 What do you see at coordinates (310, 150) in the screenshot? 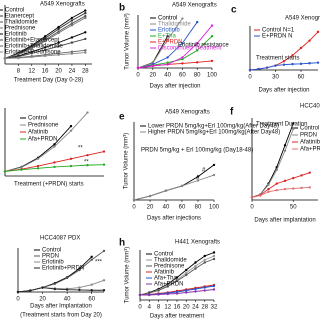
I see `legend-label: Afa+PRDN` at bounding box center [310, 150].